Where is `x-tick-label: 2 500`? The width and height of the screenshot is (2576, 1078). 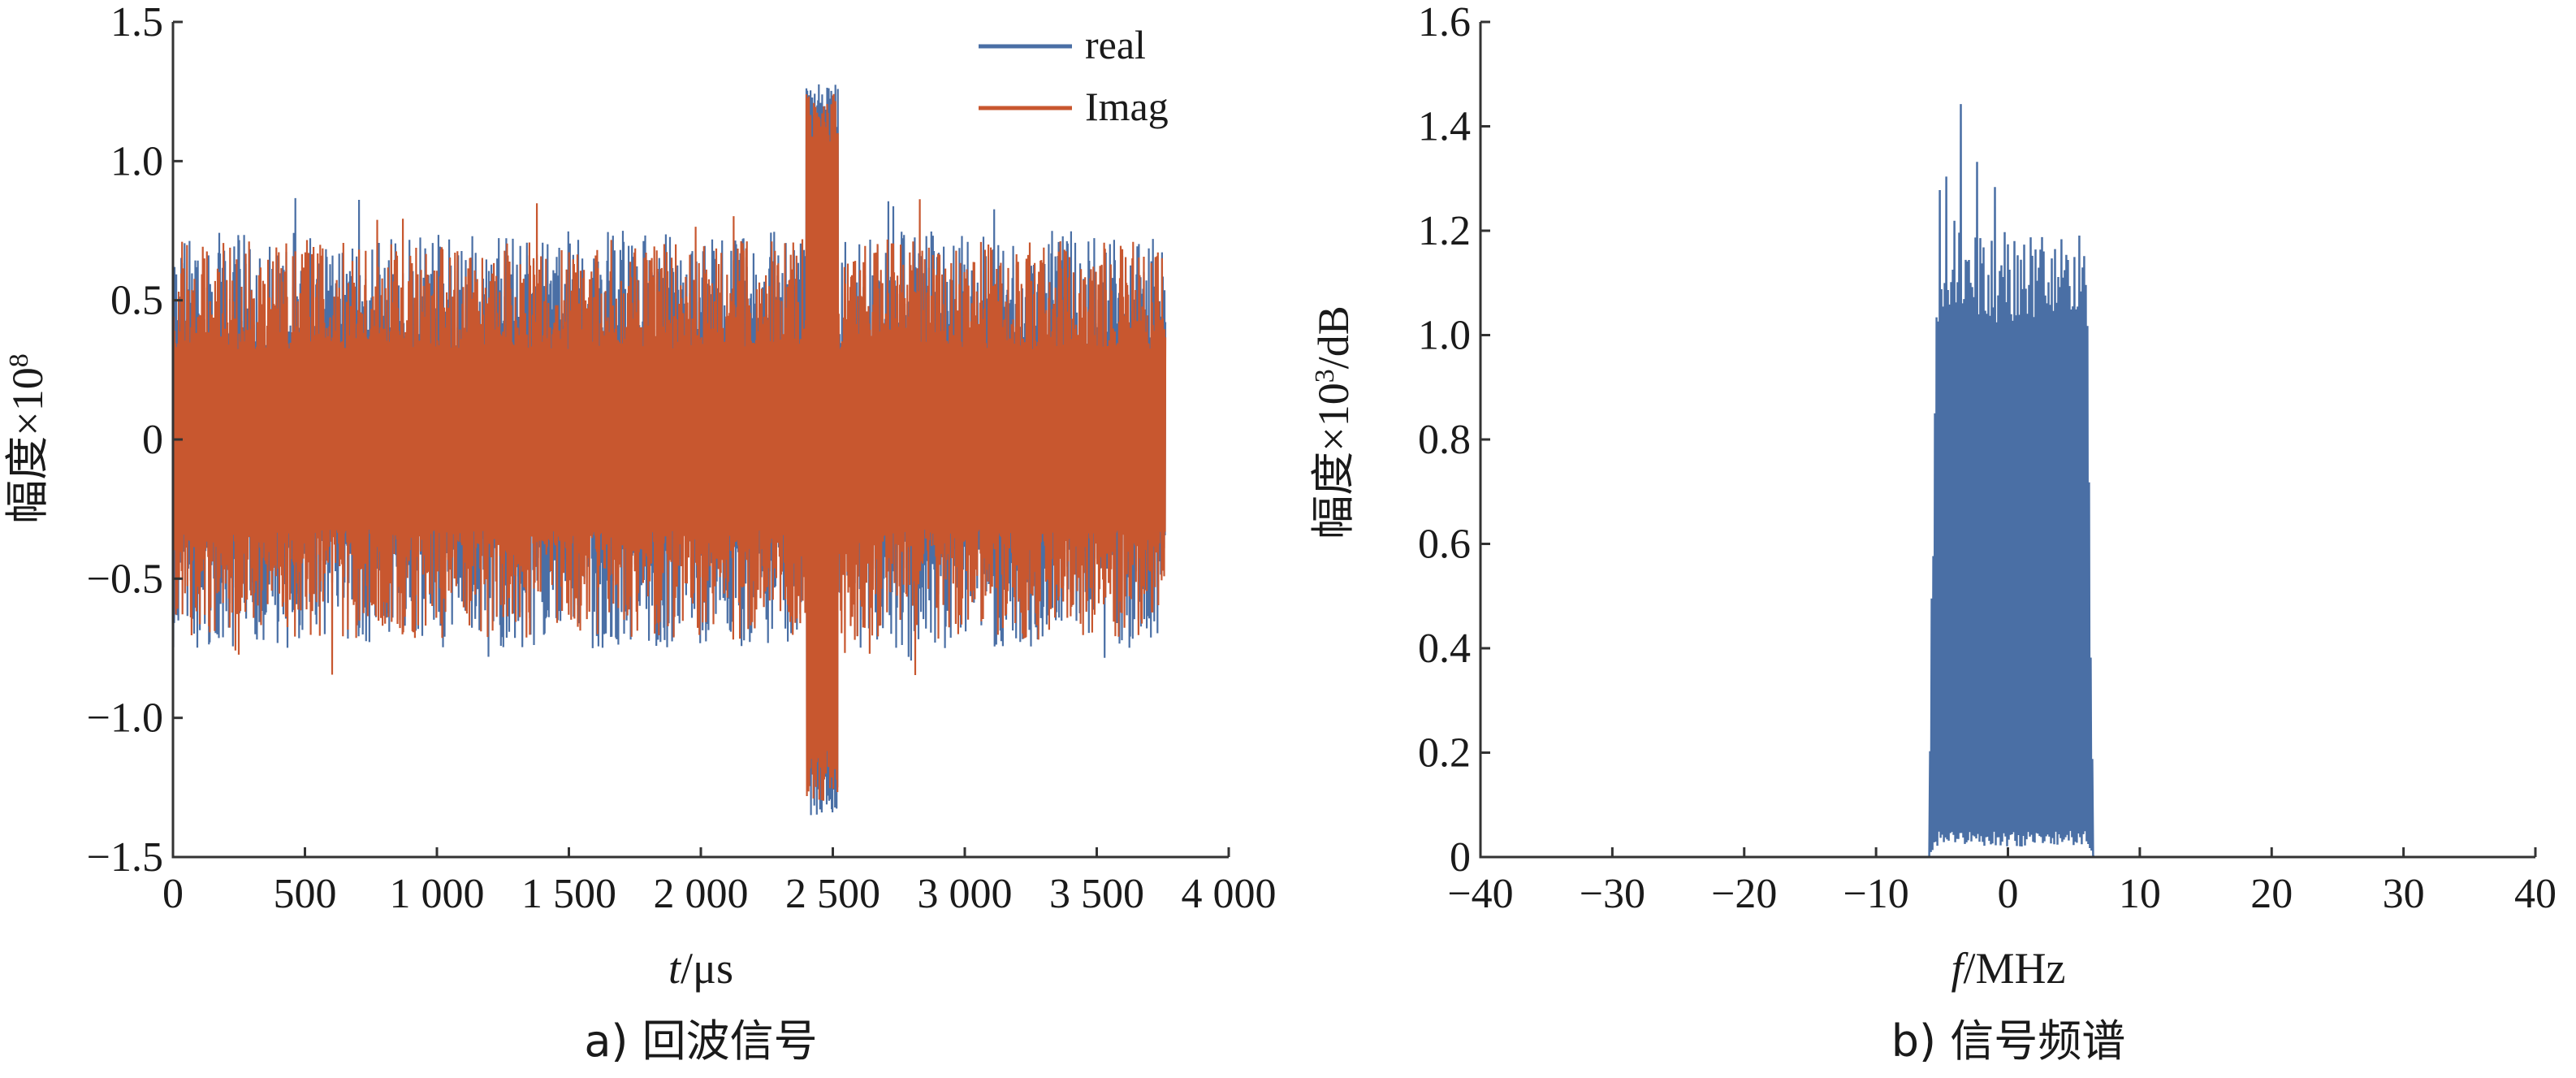
x-tick-label: 2 500 is located at coordinates (833, 894).